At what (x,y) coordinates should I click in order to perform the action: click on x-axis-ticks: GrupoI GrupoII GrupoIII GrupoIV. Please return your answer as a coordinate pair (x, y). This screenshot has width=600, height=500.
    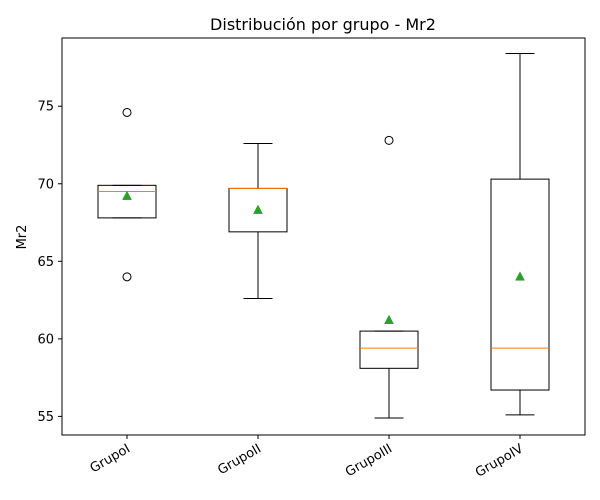
    Looking at the image, I should click on (307, 458).